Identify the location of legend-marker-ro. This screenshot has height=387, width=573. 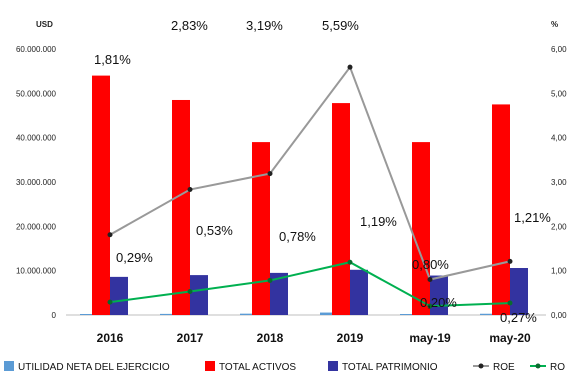
(538, 366).